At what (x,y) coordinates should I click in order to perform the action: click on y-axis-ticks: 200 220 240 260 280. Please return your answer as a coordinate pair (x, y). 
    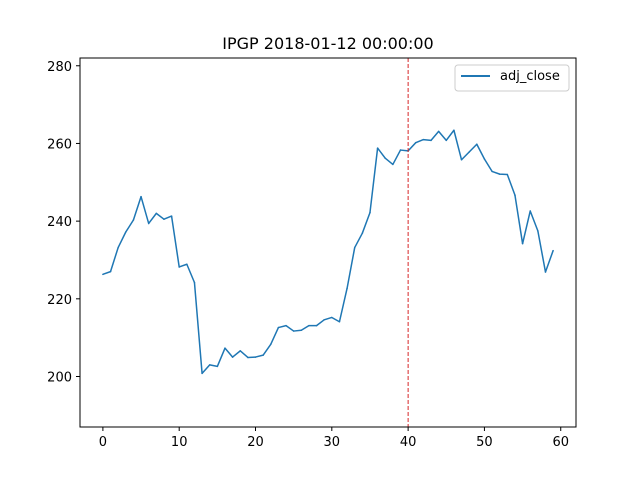
    Looking at the image, I should click on (63, 223).